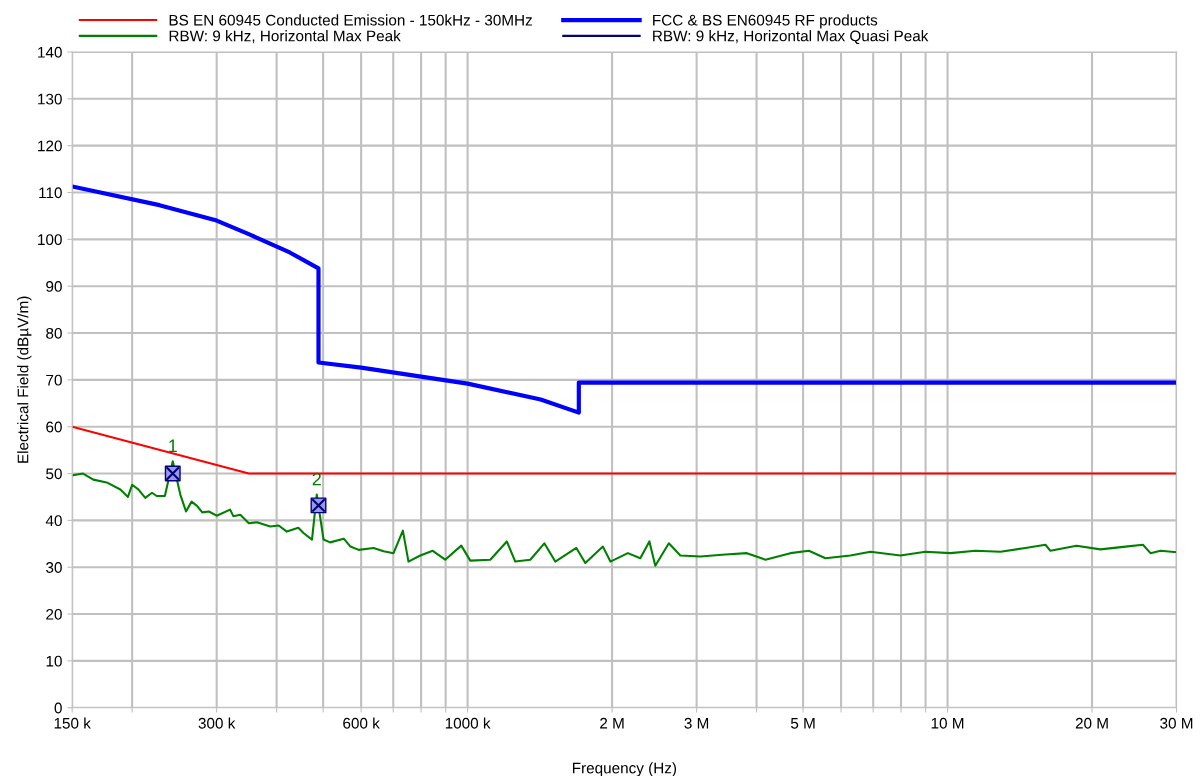 The image size is (1203, 776). Describe the element at coordinates (173, 446) in the screenshot. I see `annotation: 1` at that location.